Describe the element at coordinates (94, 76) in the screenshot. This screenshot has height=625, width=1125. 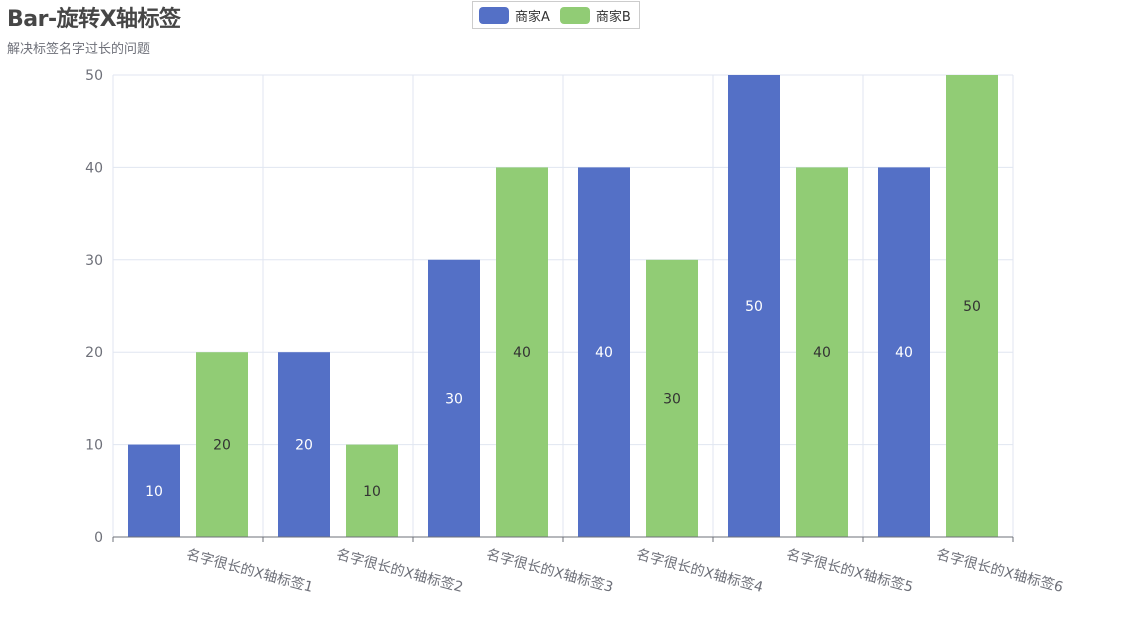
I see `y-tick-label: 50` at that location.